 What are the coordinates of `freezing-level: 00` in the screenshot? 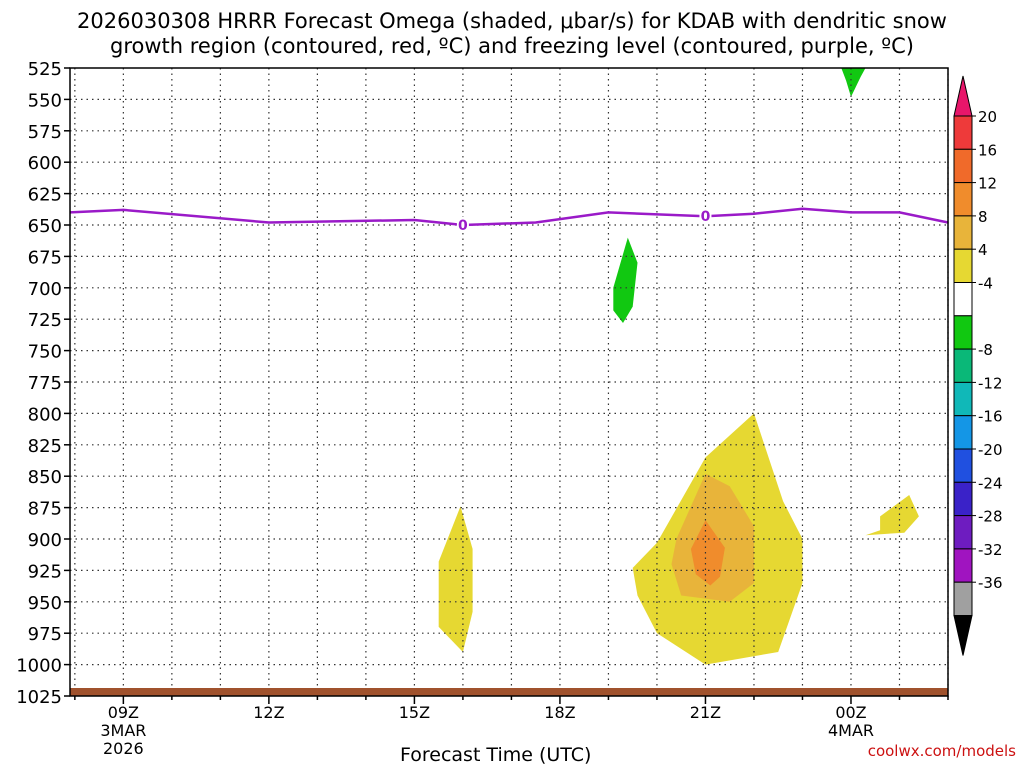 It's located at (509, 220).